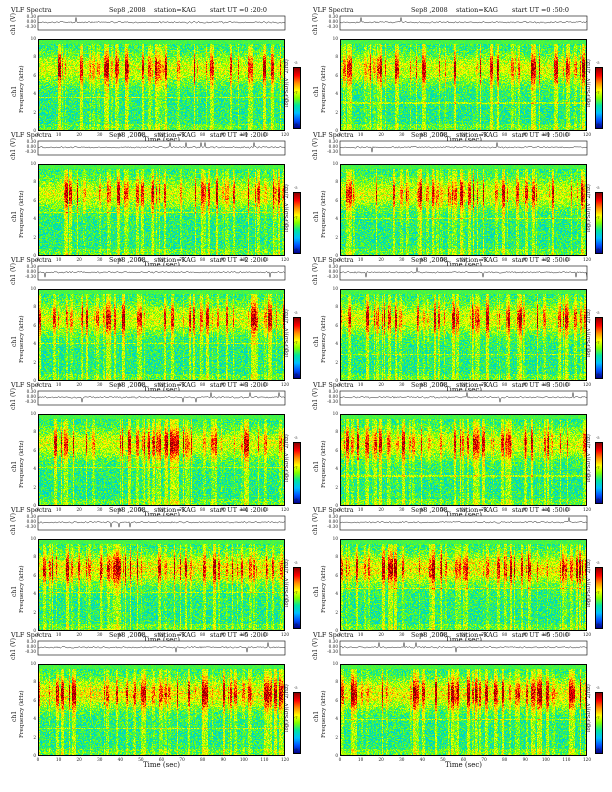  I want to click on time-tick-label: 60, so click(161, 259).